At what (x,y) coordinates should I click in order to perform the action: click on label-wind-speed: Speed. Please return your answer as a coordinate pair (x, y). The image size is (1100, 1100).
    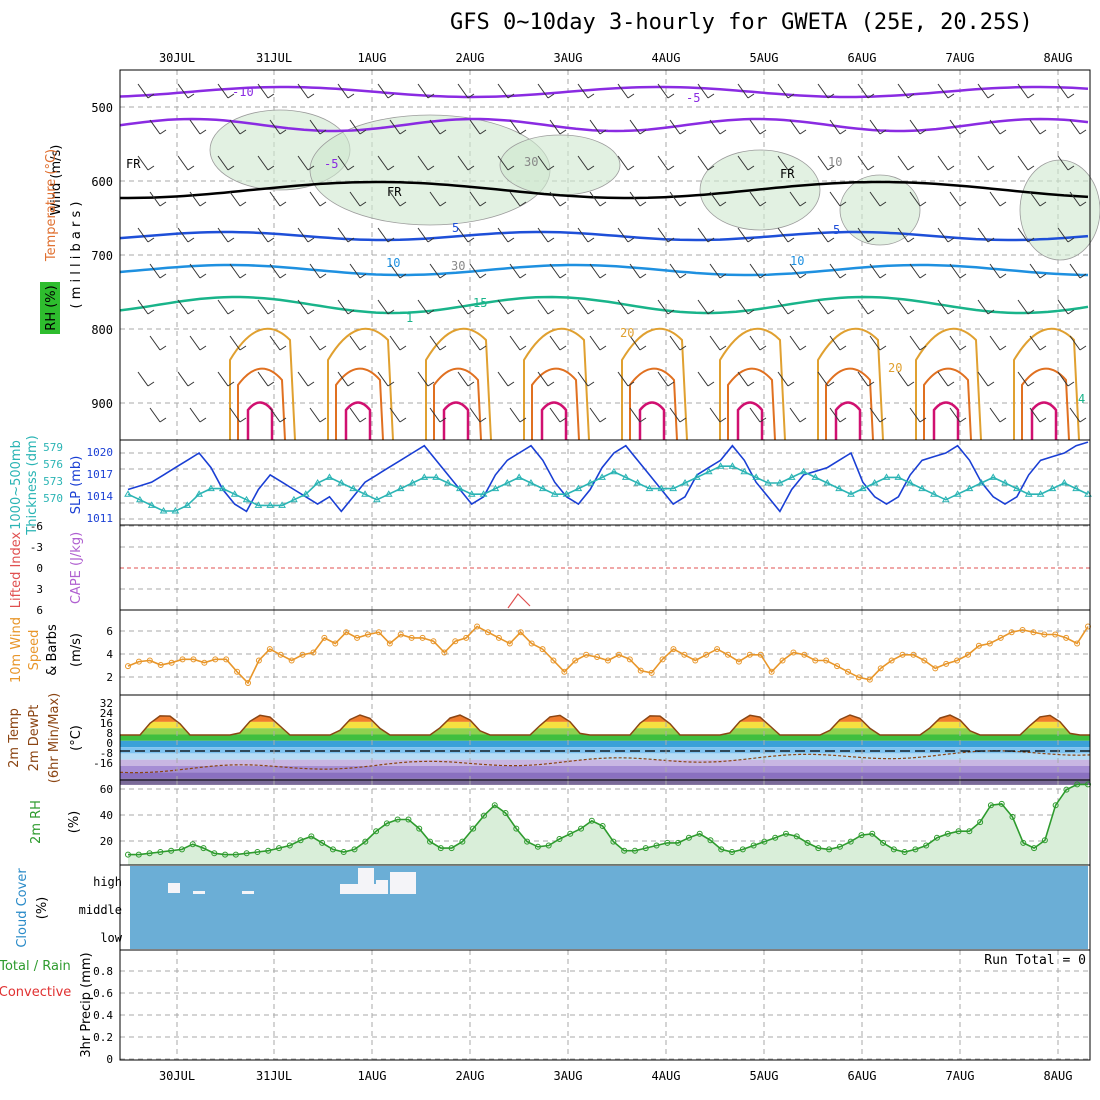
    Looking at the image, I should click on (34, 650).